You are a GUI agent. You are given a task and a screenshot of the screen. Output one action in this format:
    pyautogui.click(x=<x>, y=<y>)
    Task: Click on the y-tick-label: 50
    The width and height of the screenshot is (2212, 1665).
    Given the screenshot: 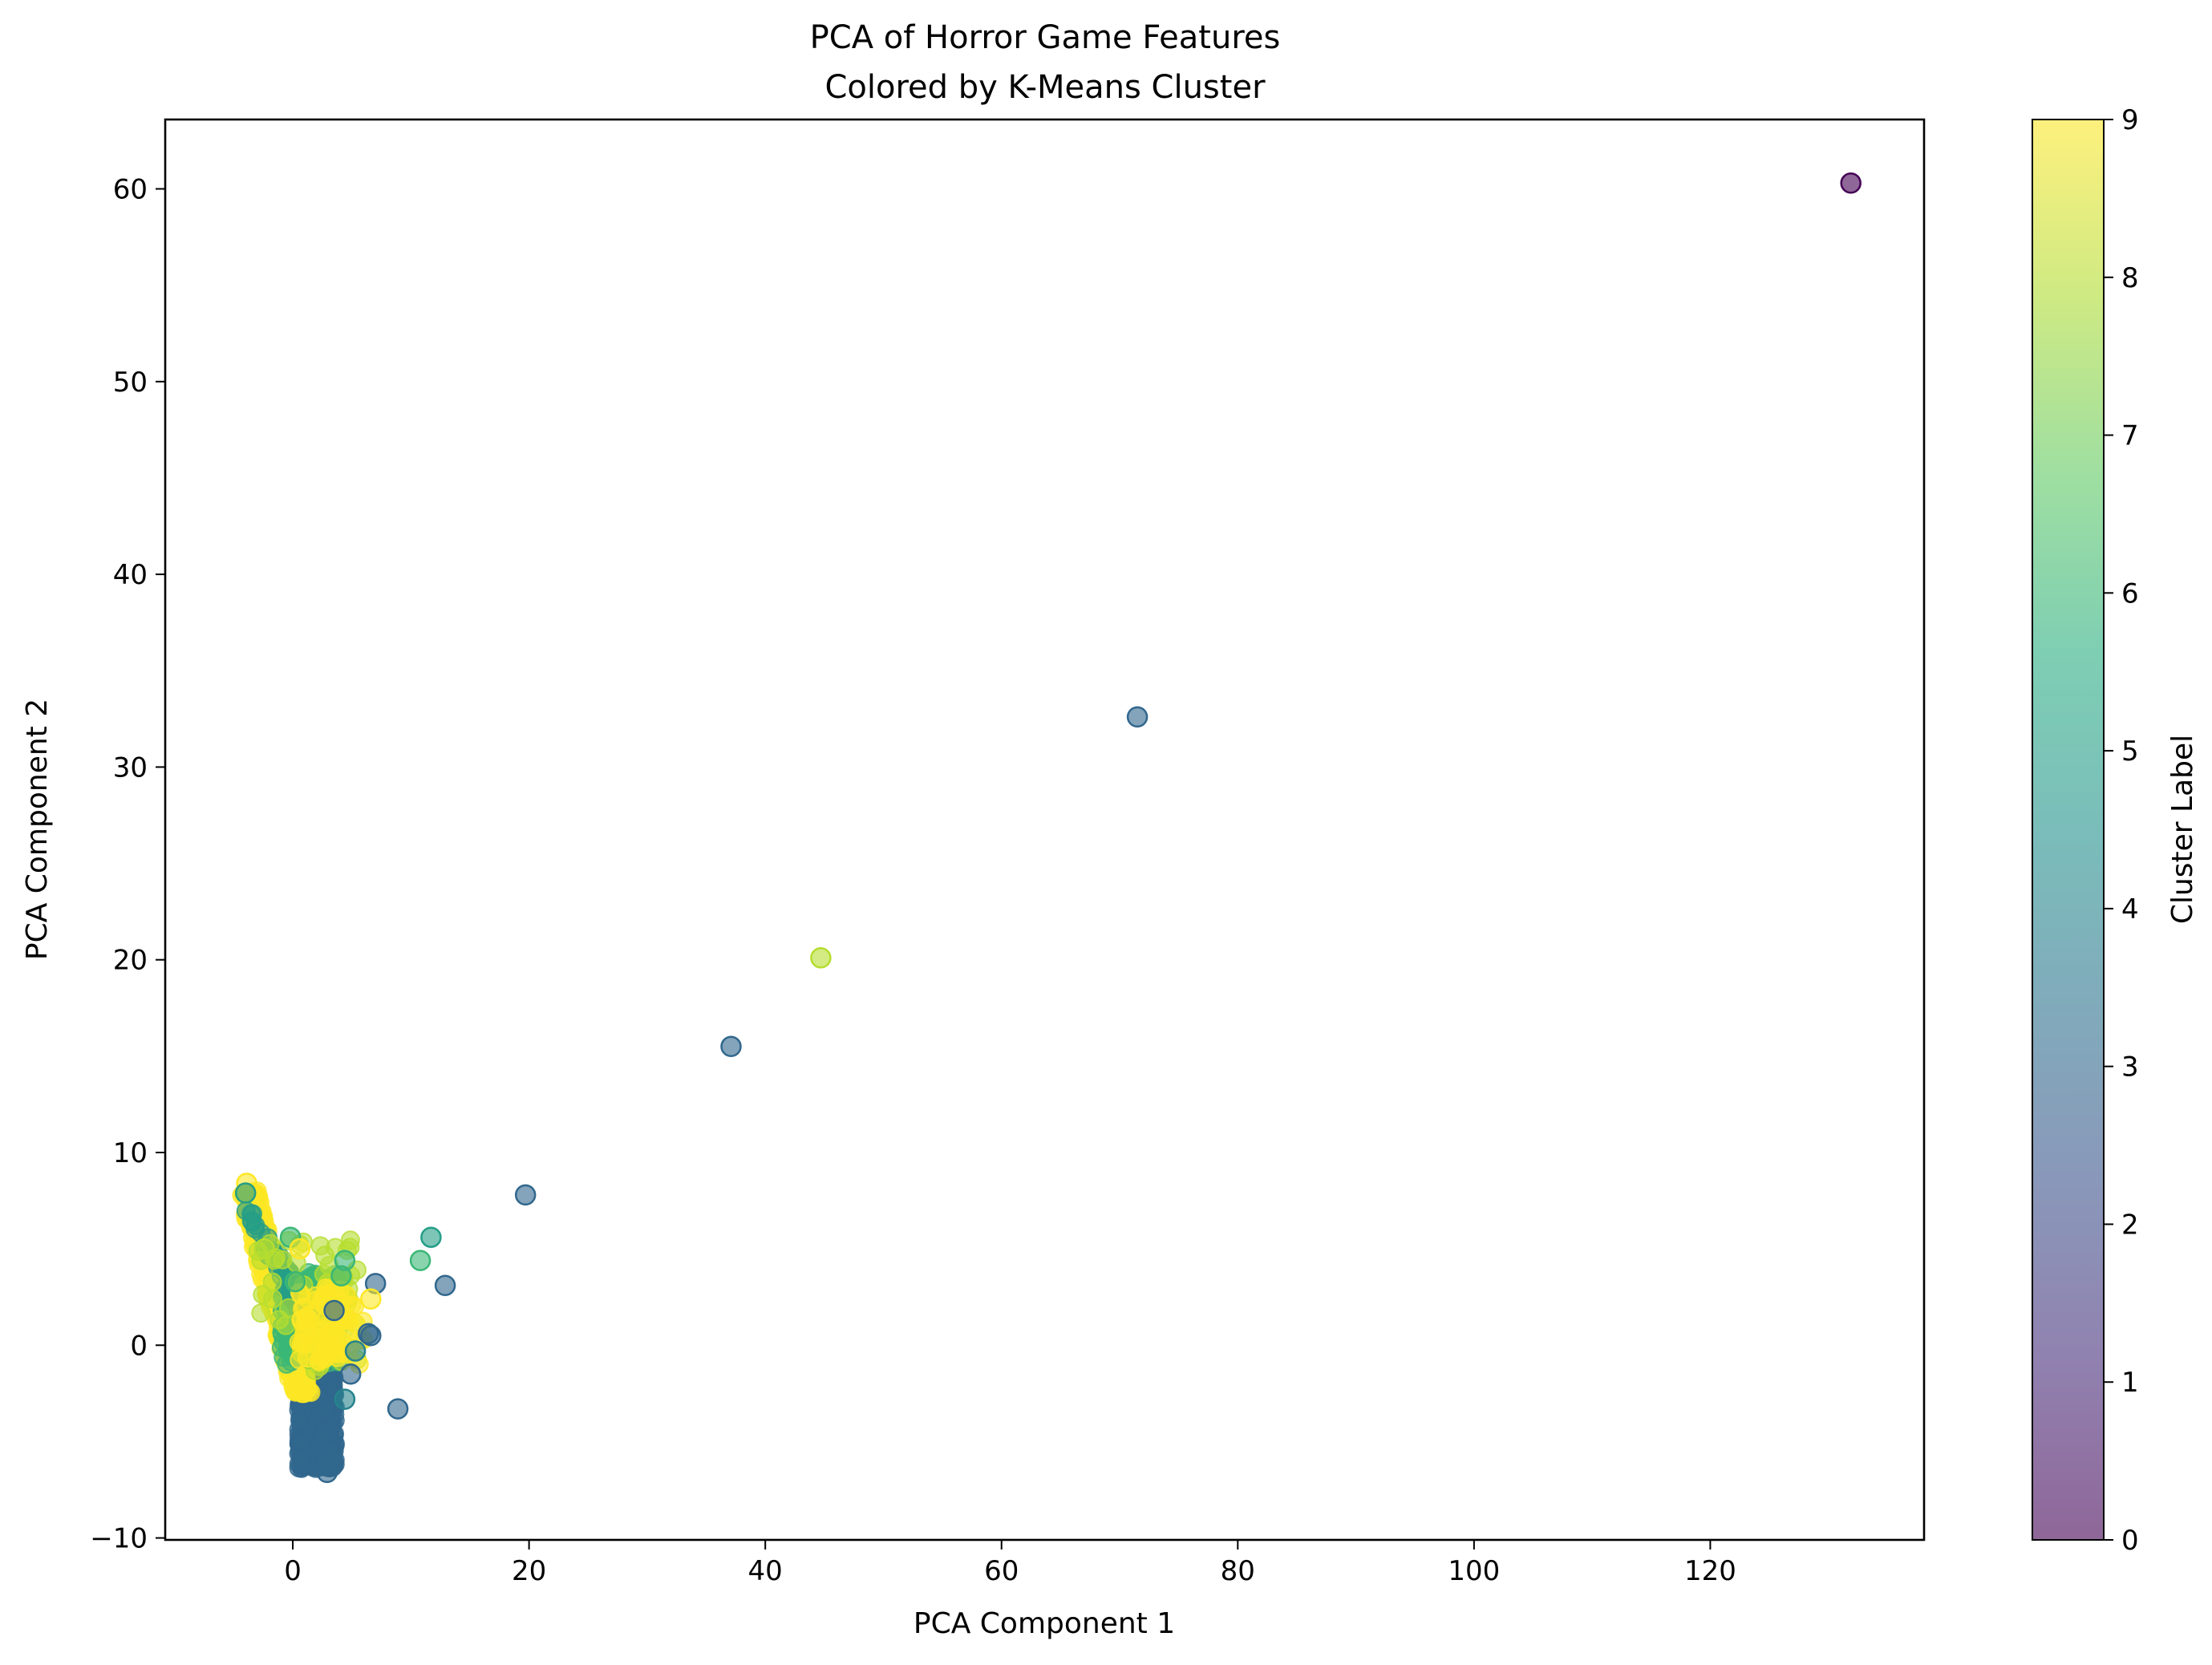 What is the action you would take?
    pyautogui.click(x=130, y=383)
    